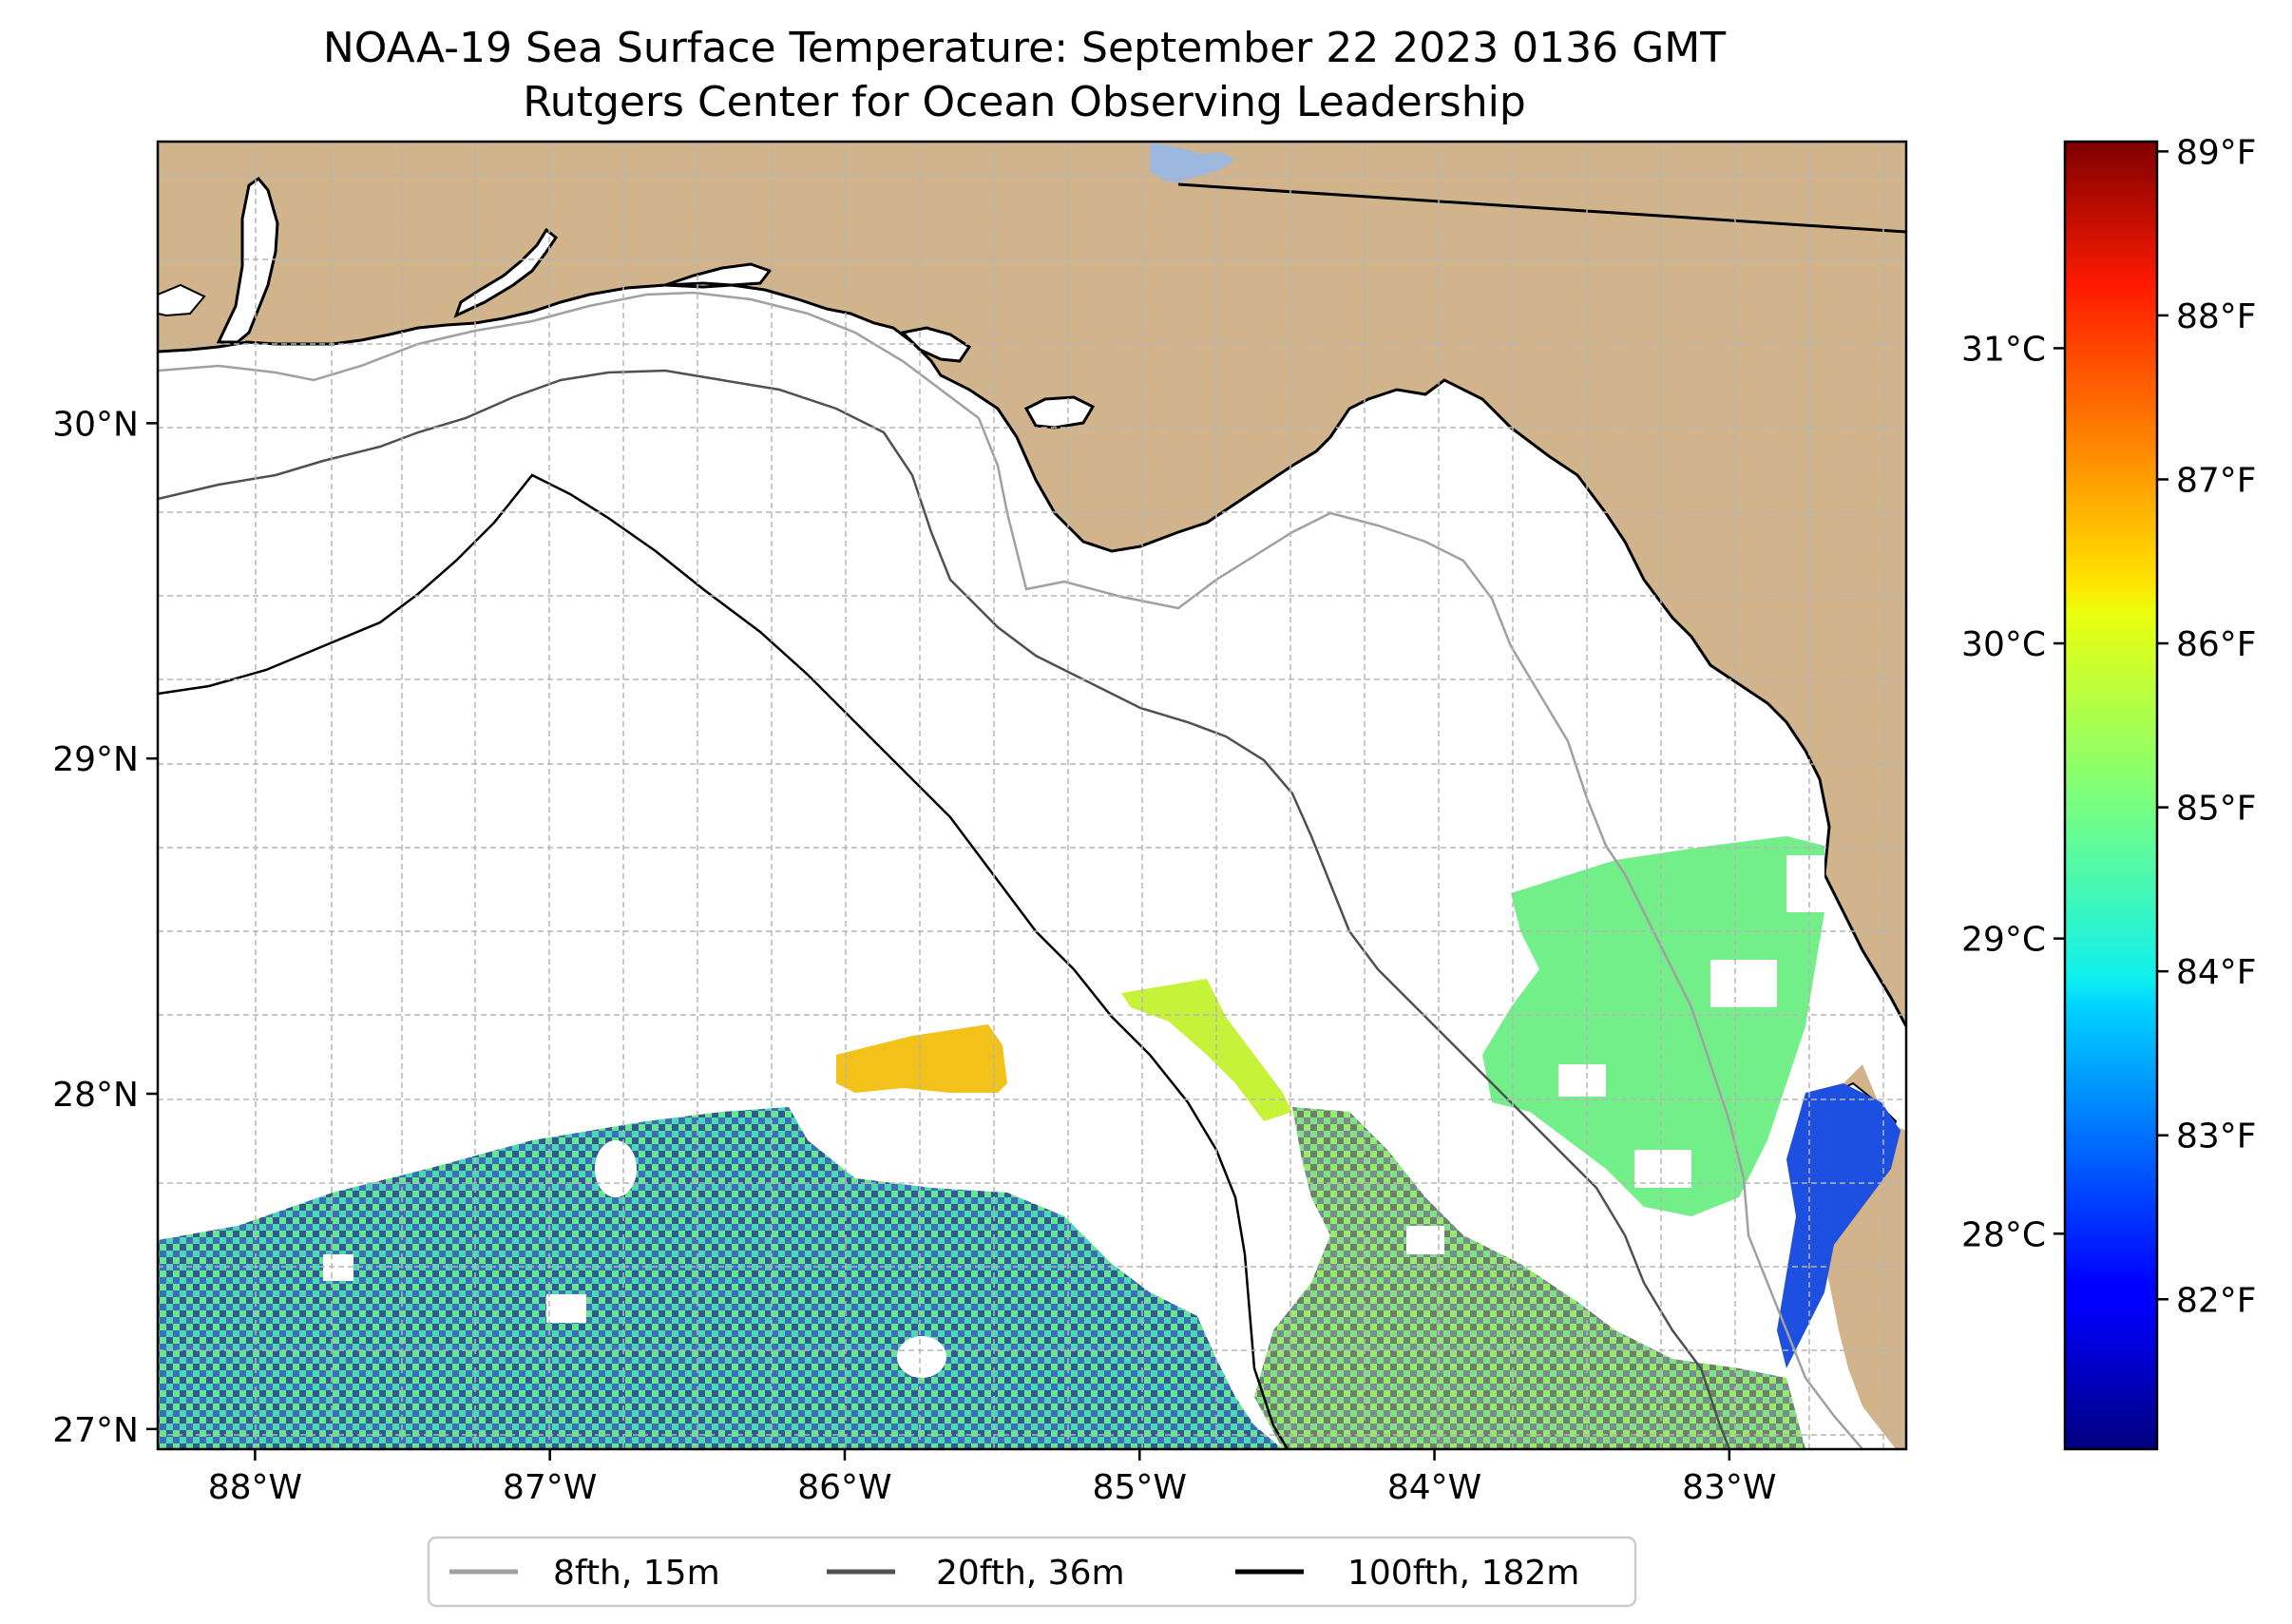 The image size is (2292, 1624). What do you see at coordinates (1206, 1050) in the screenshot?
I see `sst-patch-central` at bounding box center [1206, 1050].